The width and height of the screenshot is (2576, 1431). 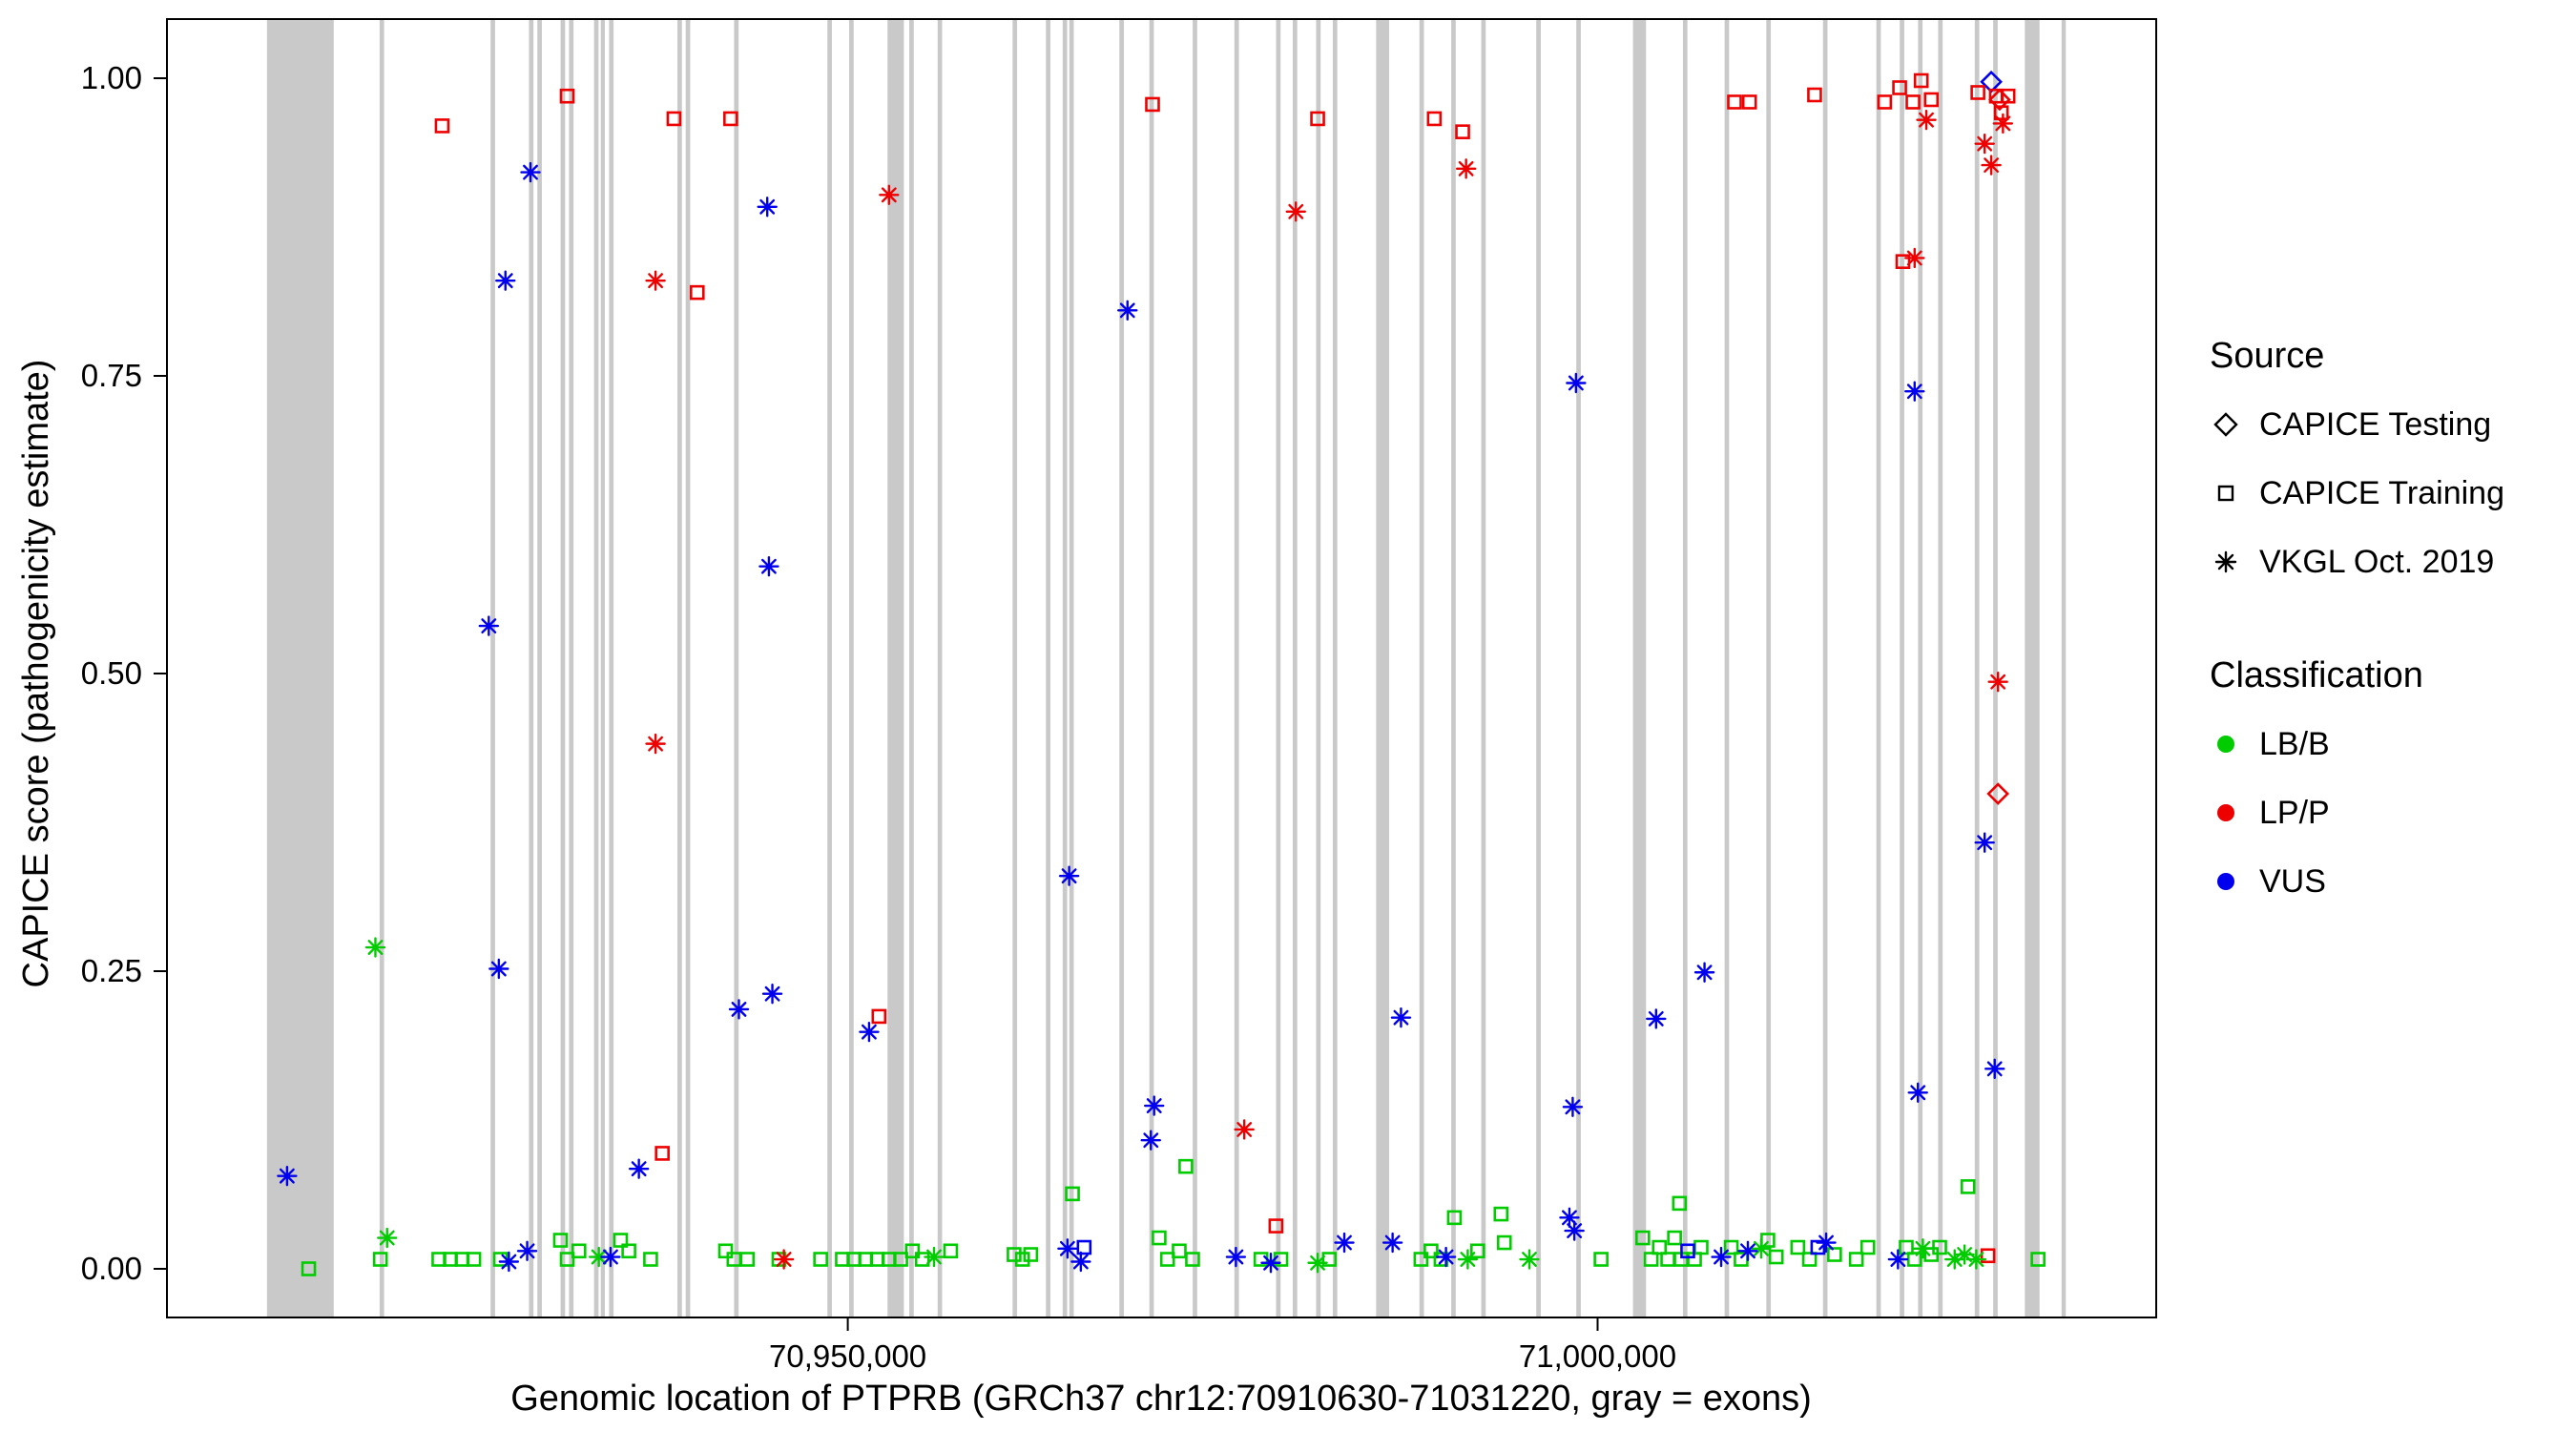 What do you see at coordinates (111, 970) in the screenshot?
I see `y-tick-label: 0.25` at bounding box center [111, 970].